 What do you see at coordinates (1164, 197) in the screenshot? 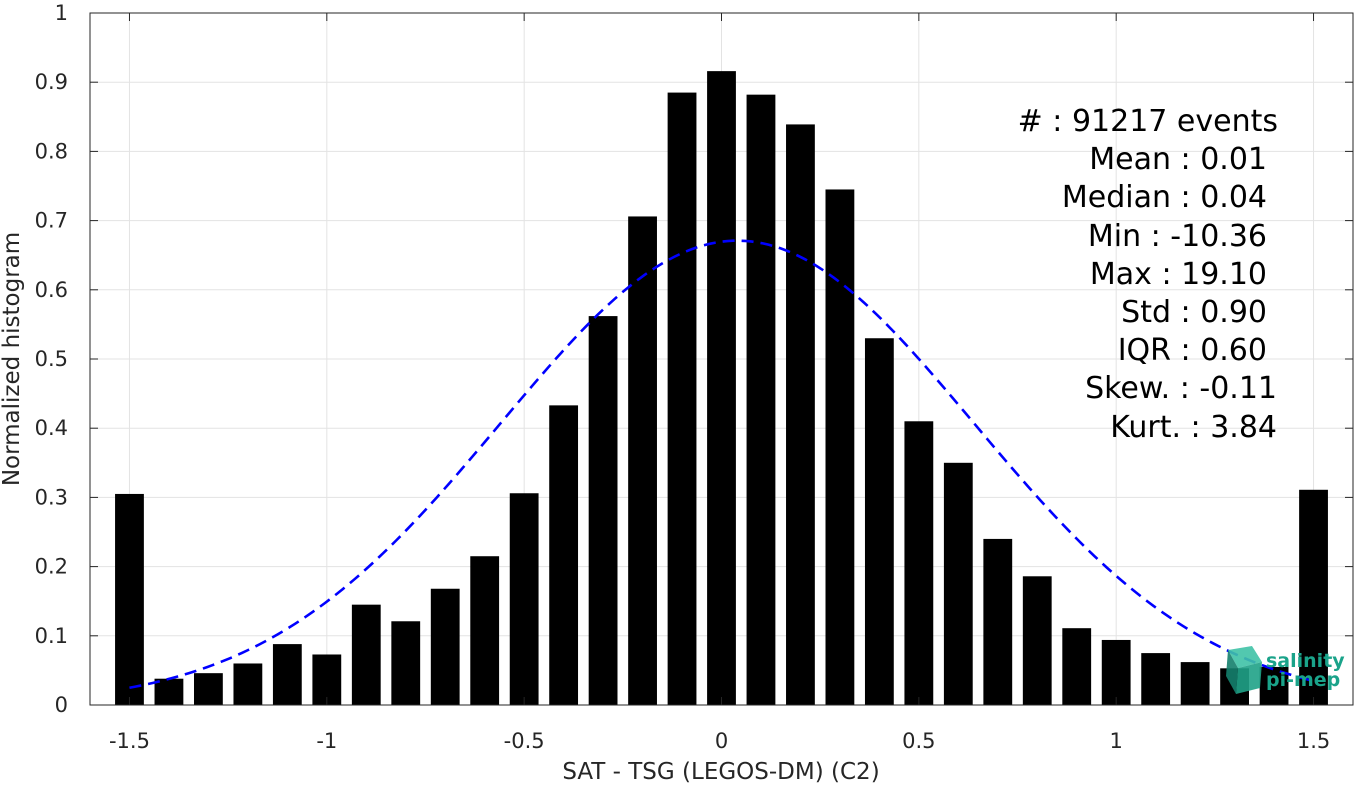
I see `stat-median: Median : 0.04` at bounding box center [1164, 197].